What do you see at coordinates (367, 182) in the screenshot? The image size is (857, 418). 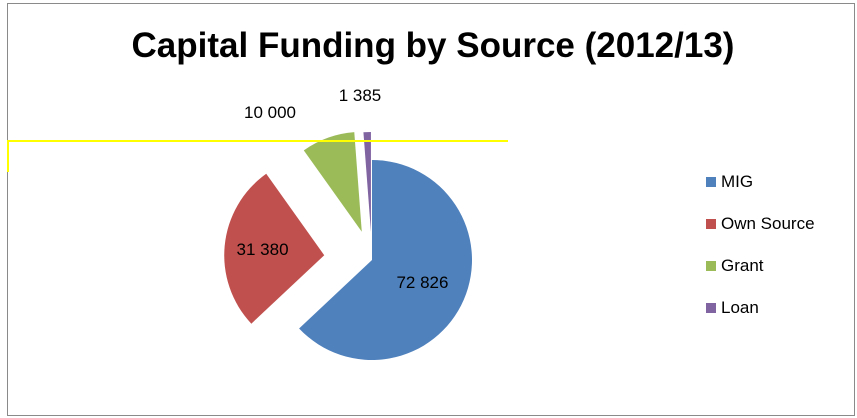 I see `pie-slice-loan` at bounding box center [367, 182].